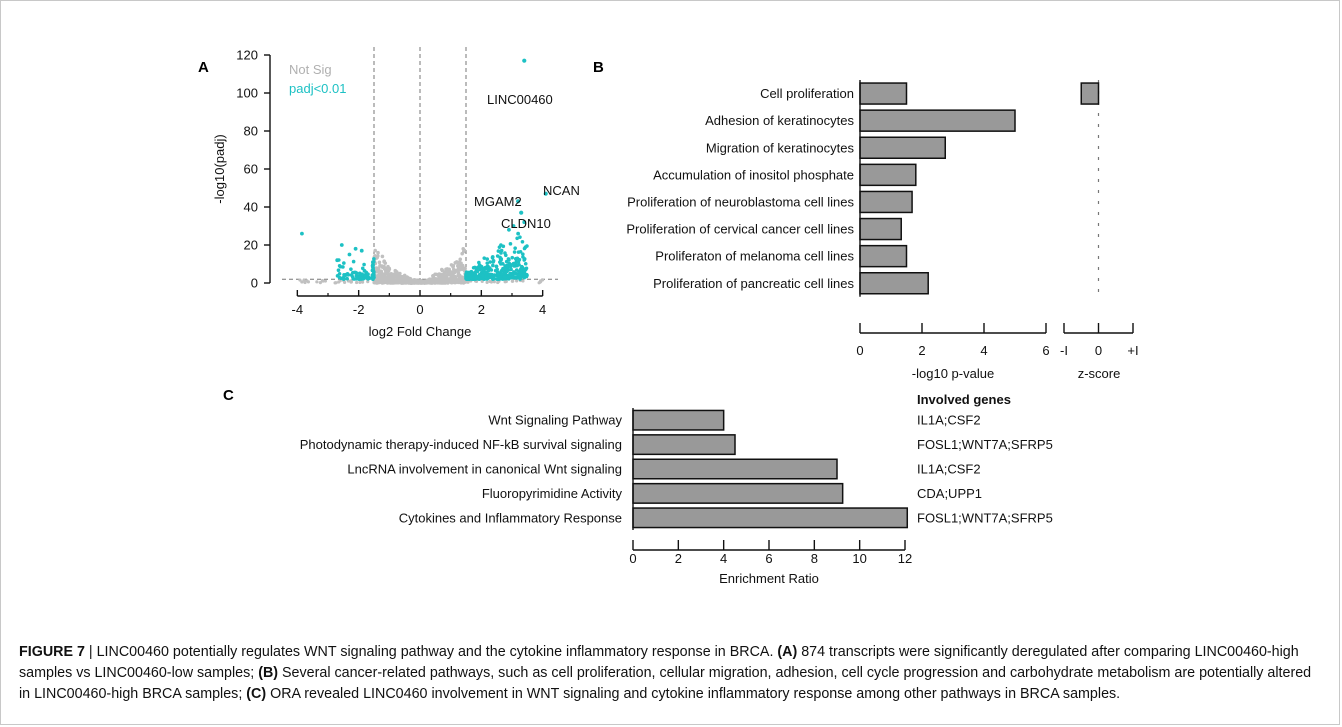 Image resolution: width=1342 pixels, height=727 pixels. Describe the element at coordinates (949, 469) in the screenshot. I see `involved-genes-label: IL1A;CSF2` at that location.